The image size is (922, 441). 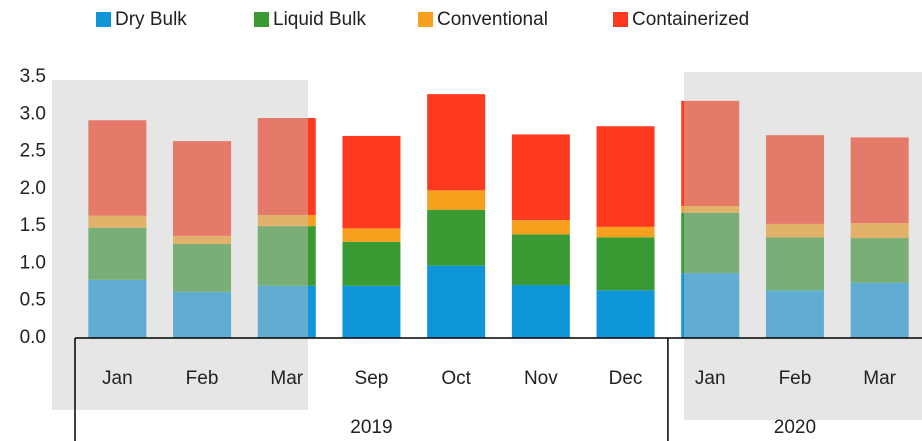 What do you see at coordinates (151, 19) in the screenshot?
I see `legend-label: Dry Bulk` at bounding box center [151, 19].